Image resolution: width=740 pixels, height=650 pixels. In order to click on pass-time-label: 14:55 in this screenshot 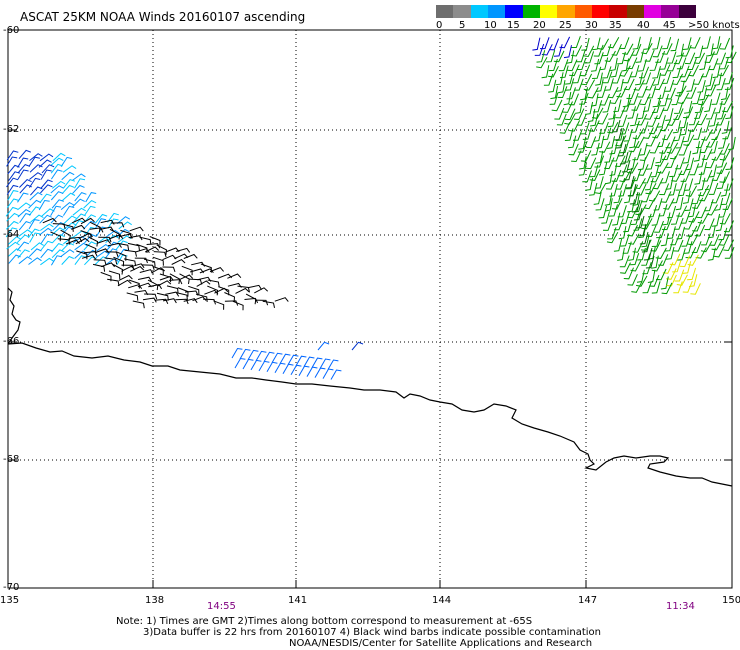, I will do `click(221, 606)`.